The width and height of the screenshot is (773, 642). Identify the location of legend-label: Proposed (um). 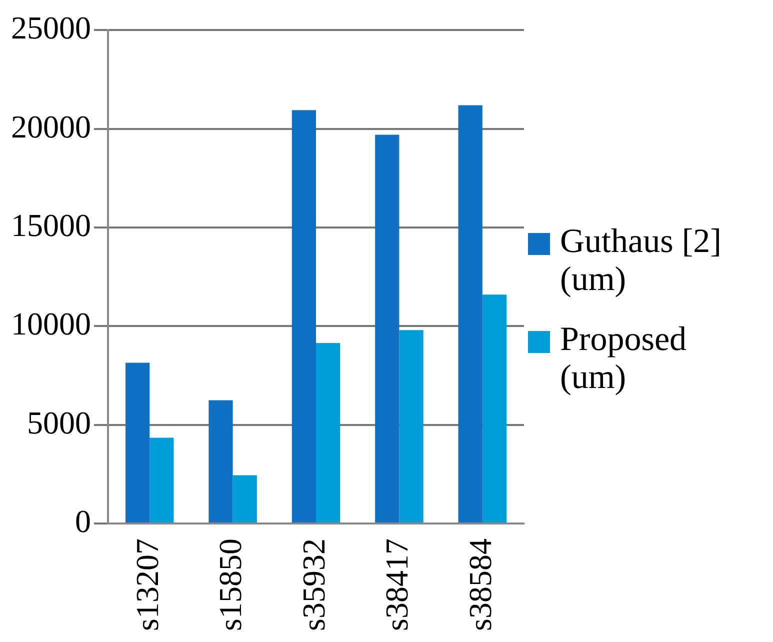
(624, 359).